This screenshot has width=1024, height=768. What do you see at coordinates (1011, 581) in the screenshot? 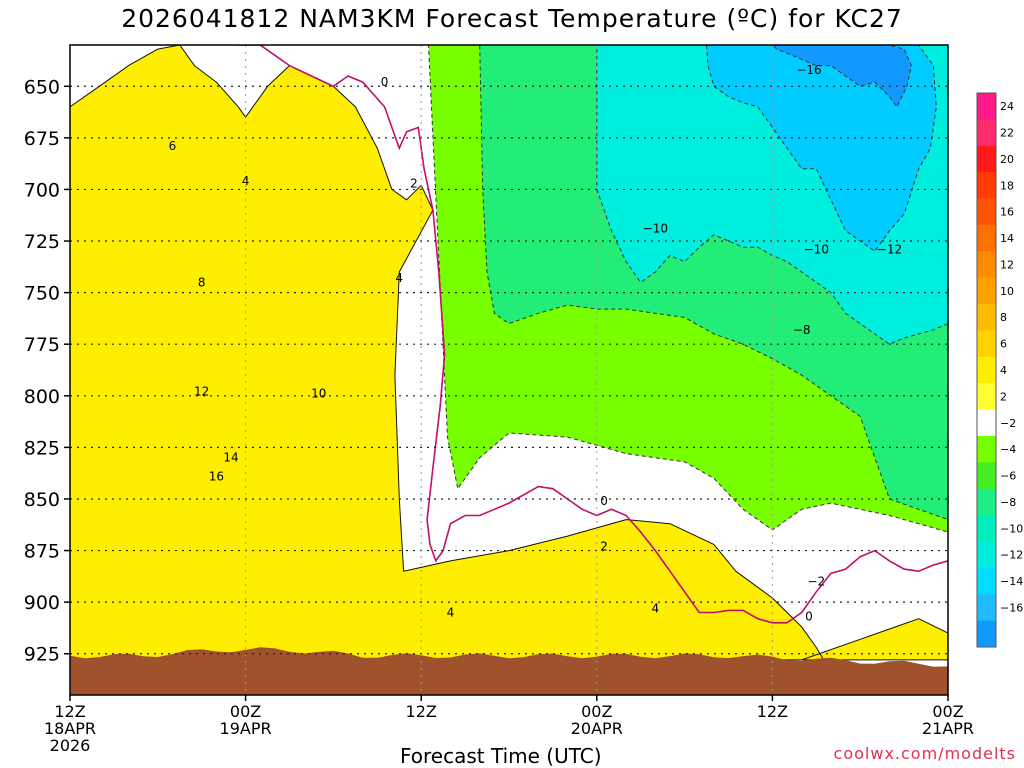
I see `colorbar-label: −14` at bounding box center [1011, 581].